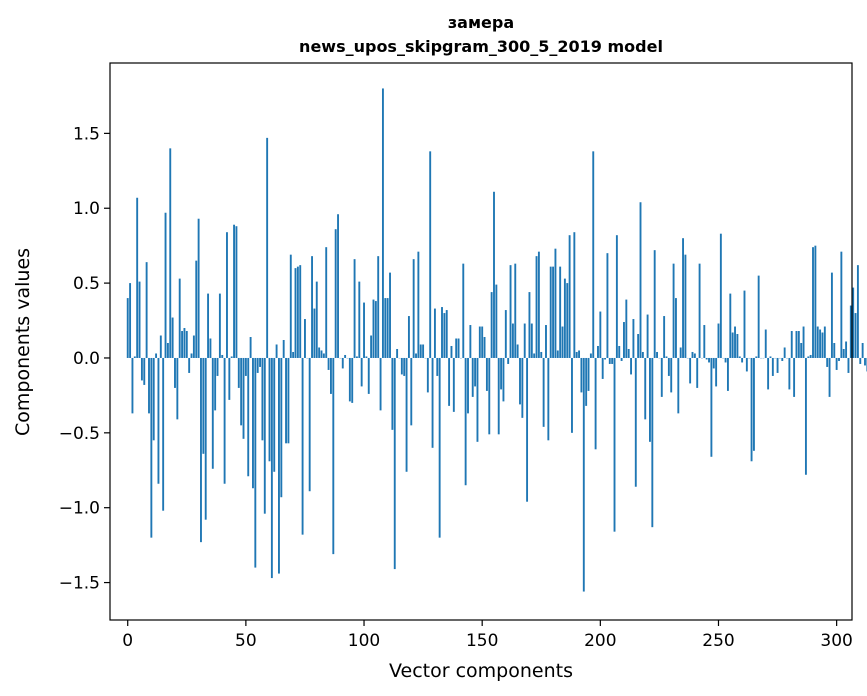  What do you see at coordinates (84, 359) in the screenshot?
I see `y-axis-ticks: −1.5 −1.0 −0.5 0.0 0.5 1.0 1.5` at bounding box center [84, 359].